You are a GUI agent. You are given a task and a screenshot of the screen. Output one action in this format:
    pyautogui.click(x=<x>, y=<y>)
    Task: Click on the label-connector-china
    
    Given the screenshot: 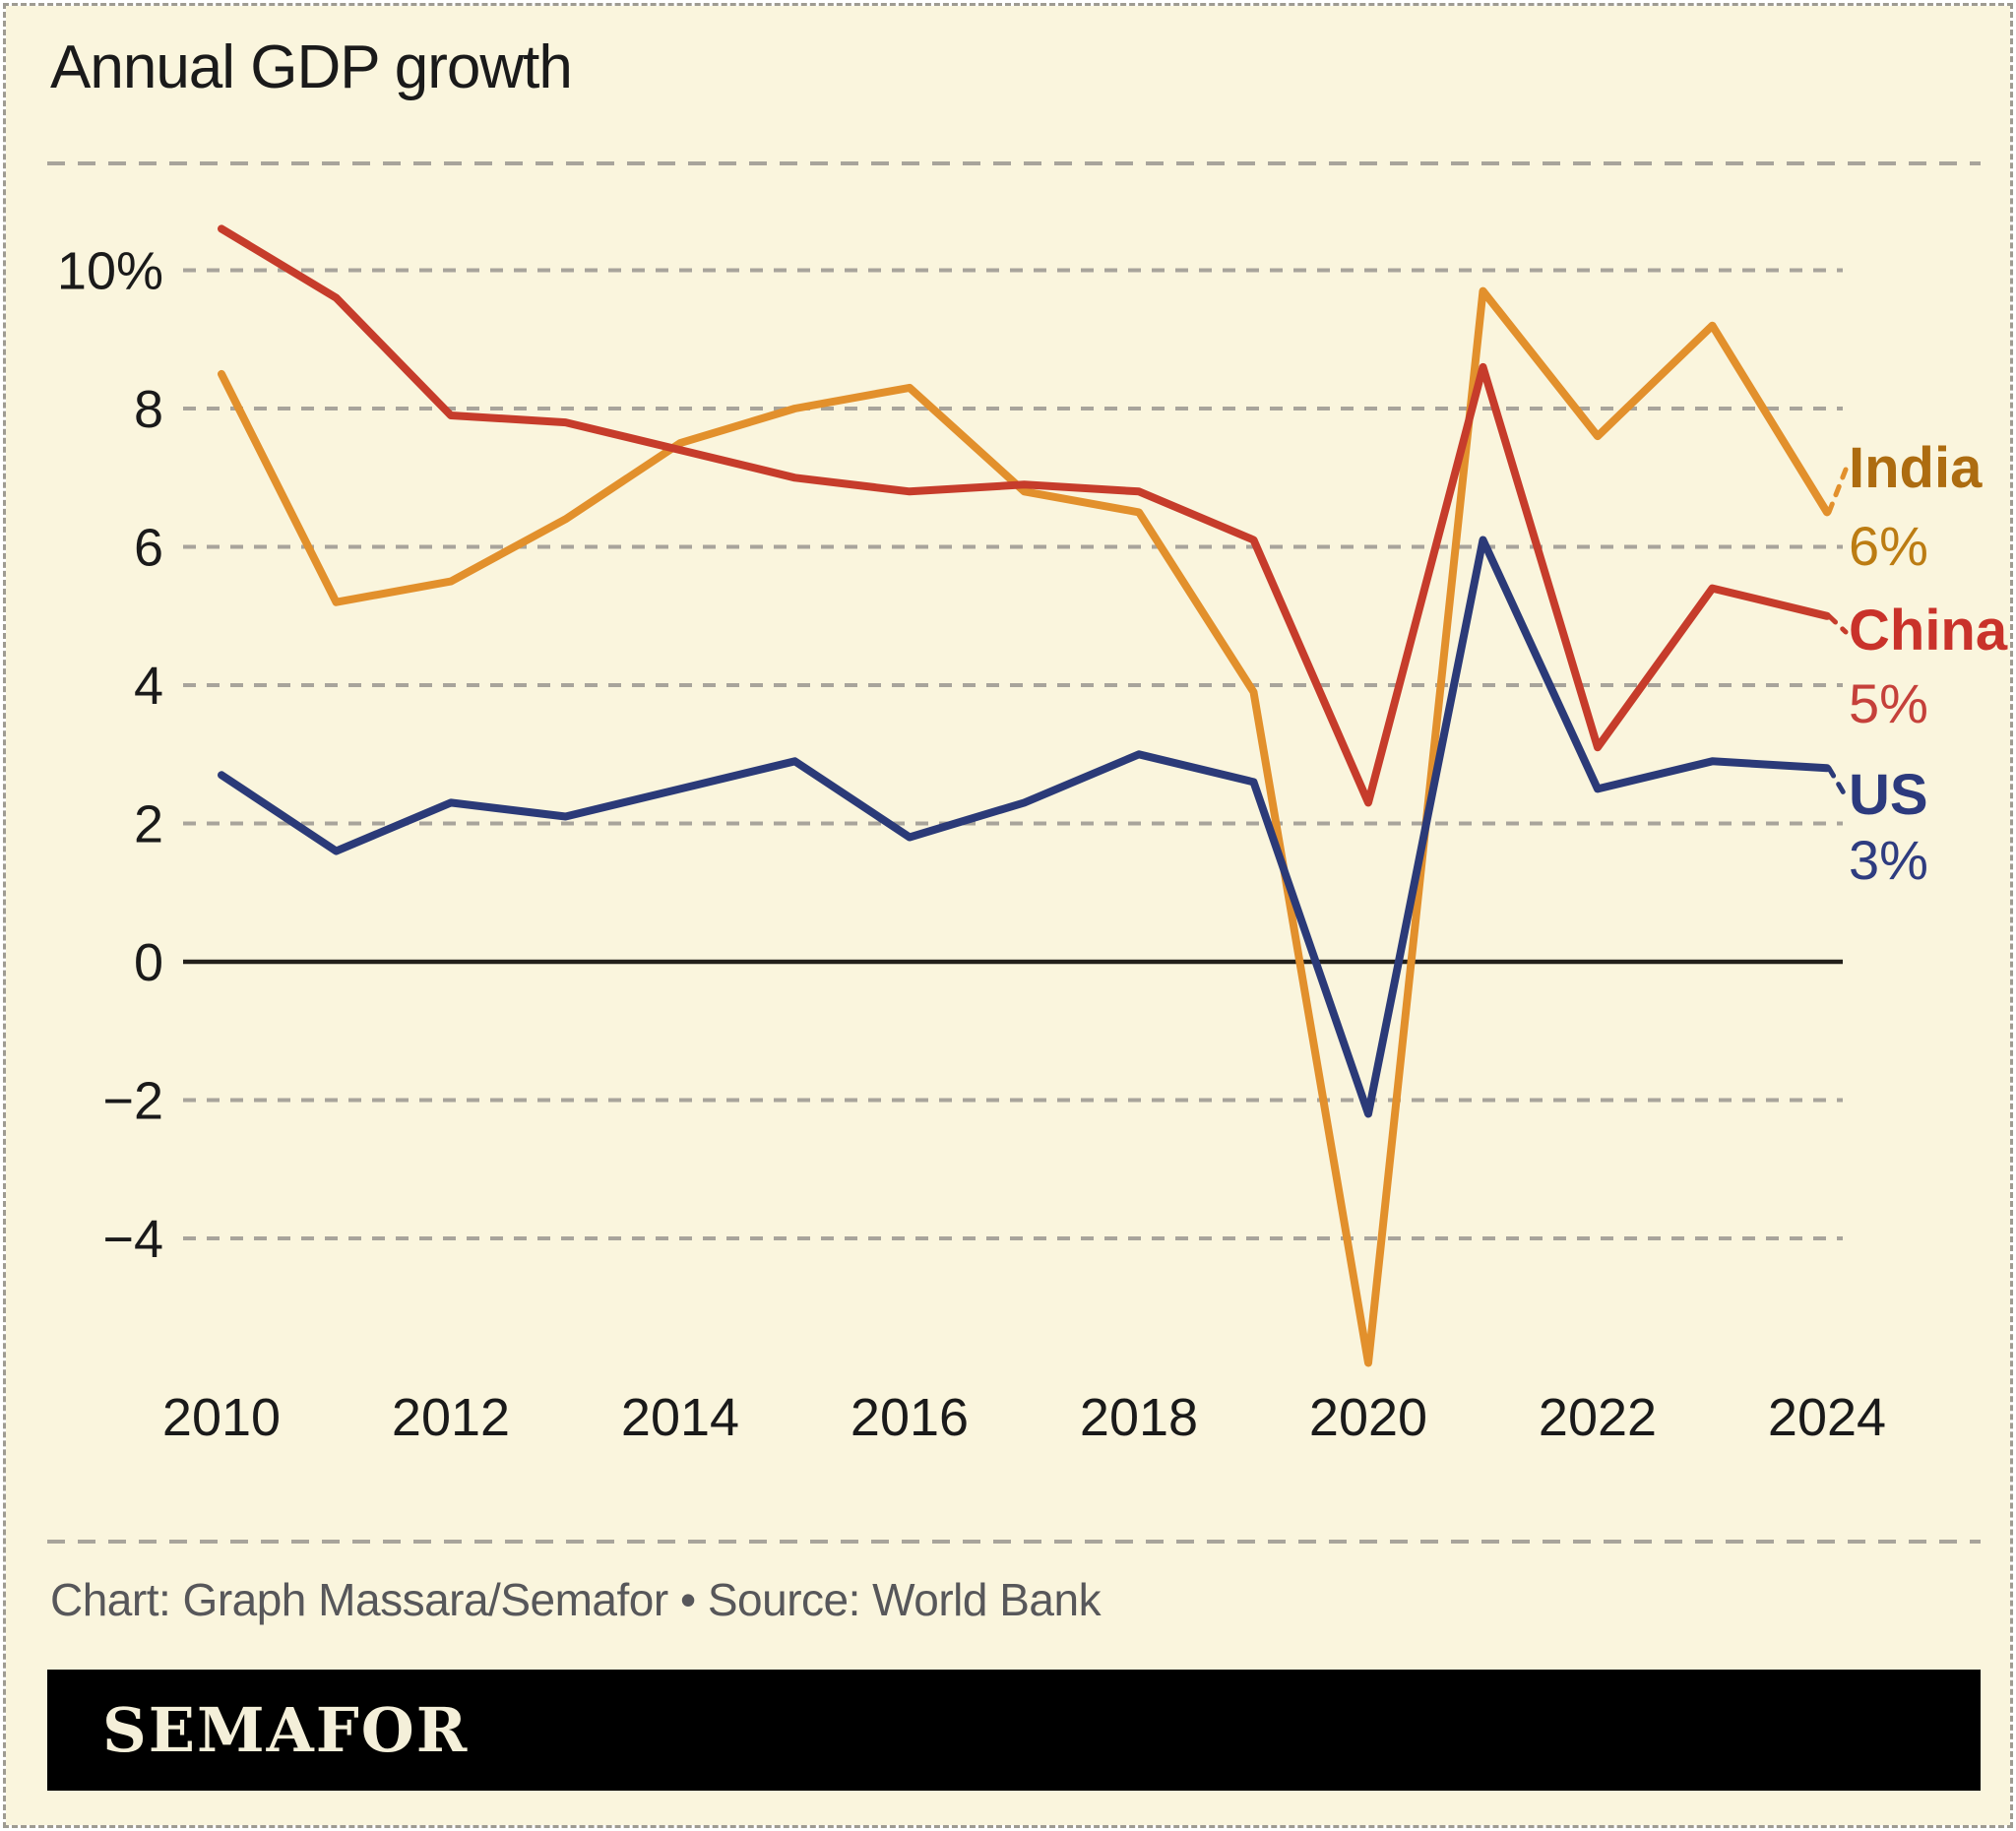 What is the action you would take?
    pyautogui.click(x=1837, y=624)
    